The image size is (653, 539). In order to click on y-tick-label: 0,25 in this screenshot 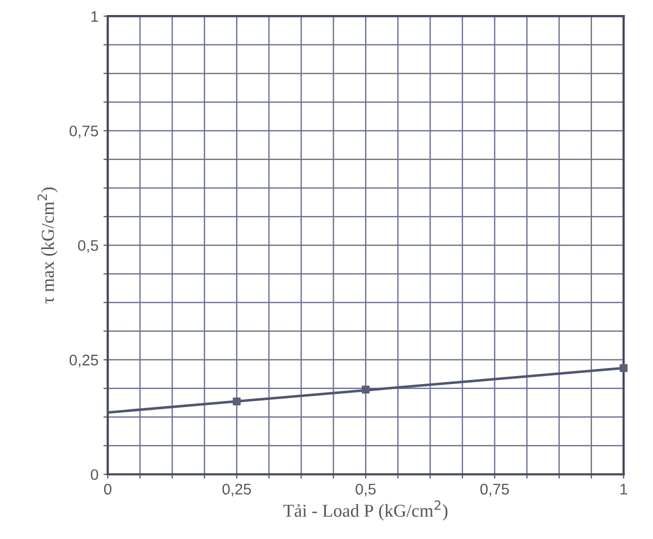, I will do `click(84, 361)`.